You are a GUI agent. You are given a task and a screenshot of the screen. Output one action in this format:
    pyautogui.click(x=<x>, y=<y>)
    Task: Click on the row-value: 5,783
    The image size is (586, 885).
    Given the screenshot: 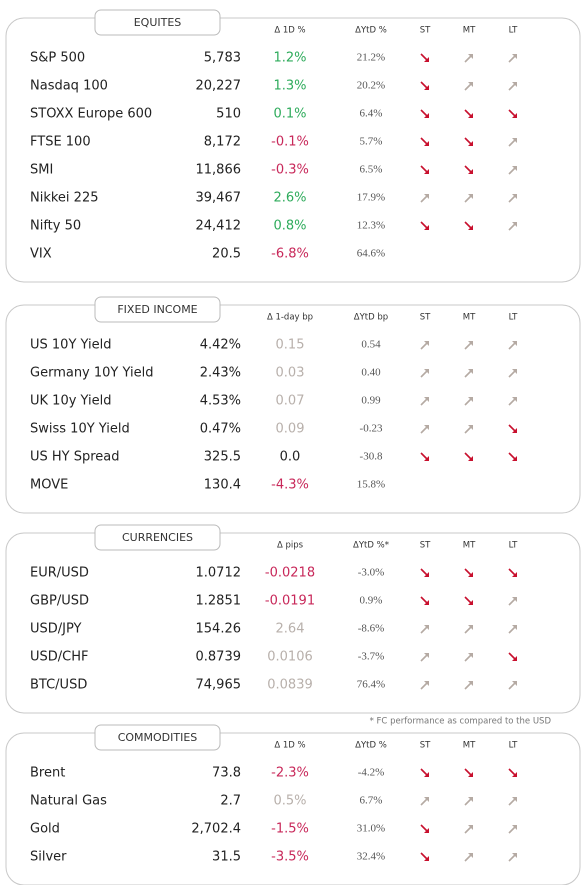 What is the action you would take?
    pyautogui.click(x=222, y=58)
    